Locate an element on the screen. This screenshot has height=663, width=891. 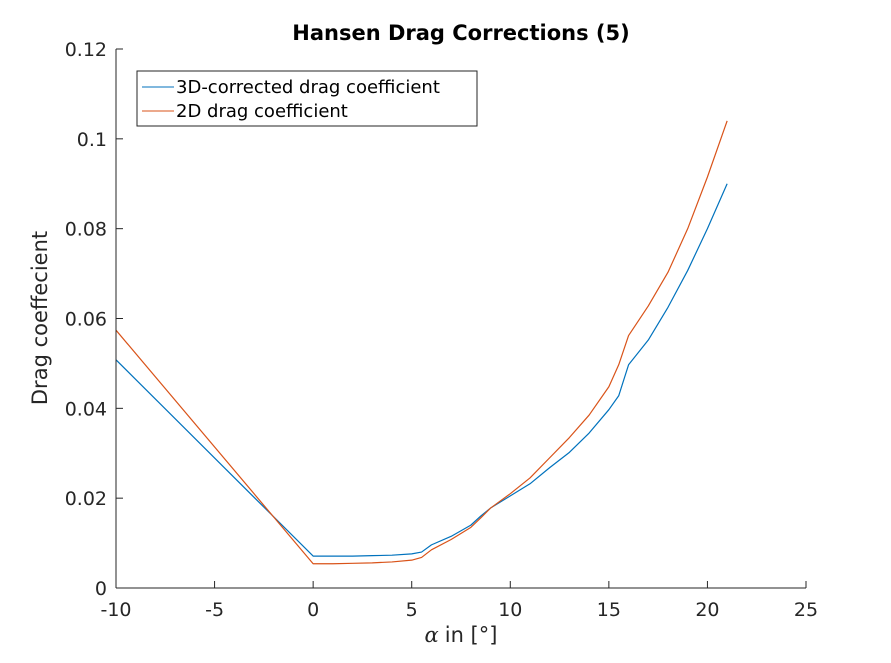
y-tick-label: 0.1 is located at coordinates (92, 140).